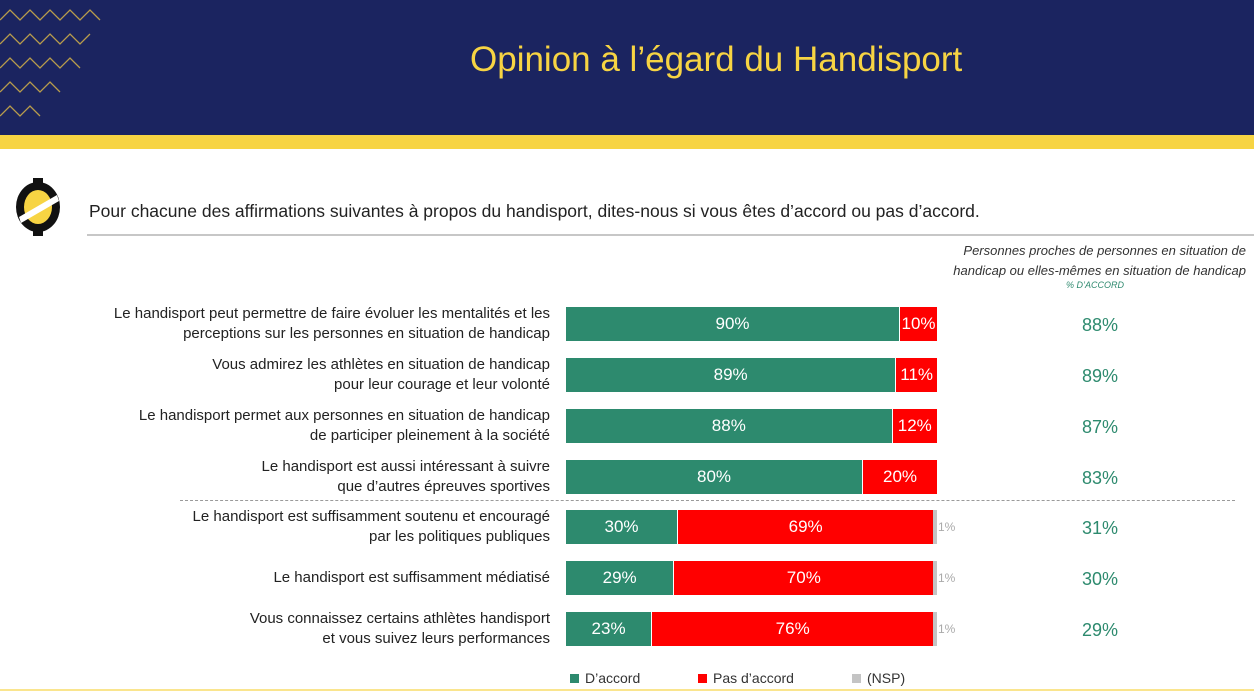  Describe the element at coordinates (670, 235) in the screenshot. I see `question-divider` at that location.